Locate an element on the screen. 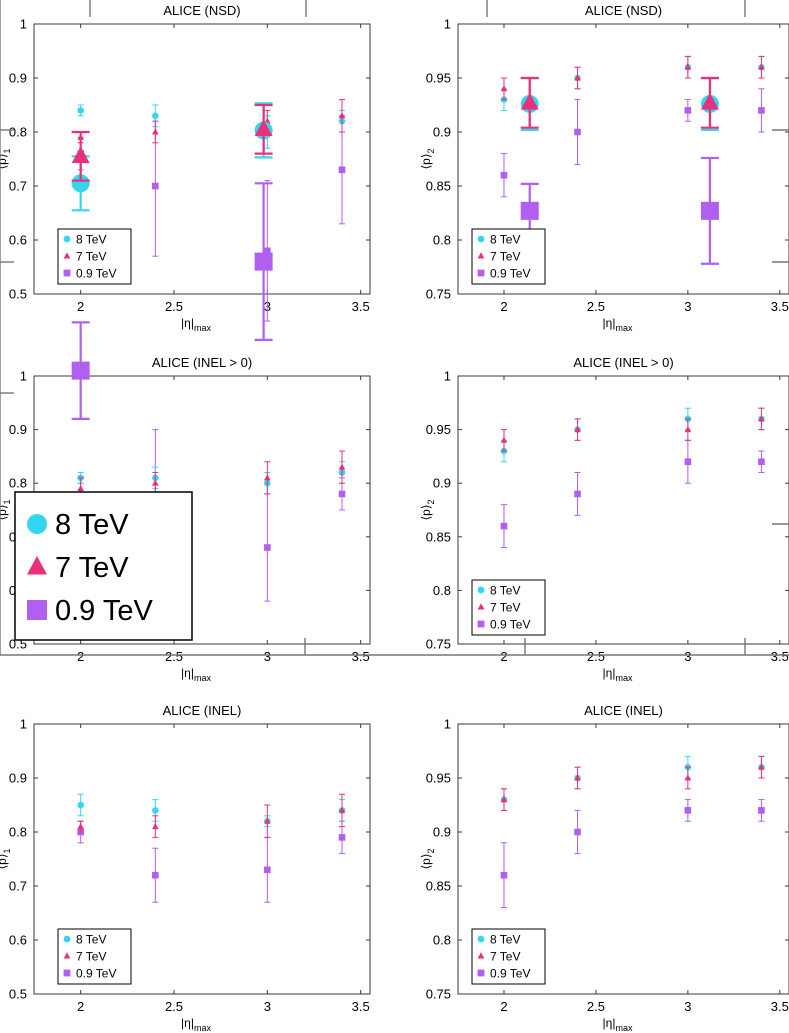 The width and height of the screenshot is (789, 1033). legend-label: 0.9 TeV is located at coordinates (510, 274).